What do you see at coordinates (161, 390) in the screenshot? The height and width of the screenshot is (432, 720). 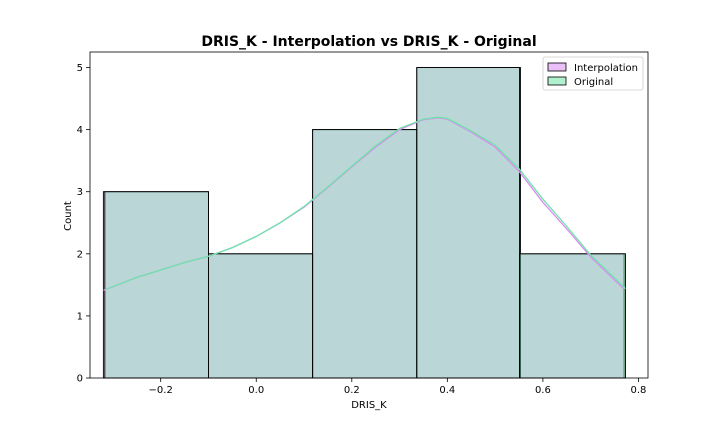 I see `x-tick-label: −0.2` at bounding box center [161, 390].